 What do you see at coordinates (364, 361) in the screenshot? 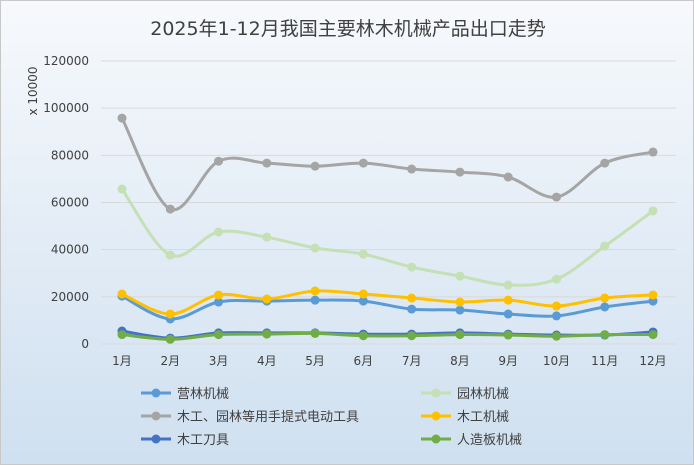
I see `x-tick-label: 6月` at bounding box center [364, 361].